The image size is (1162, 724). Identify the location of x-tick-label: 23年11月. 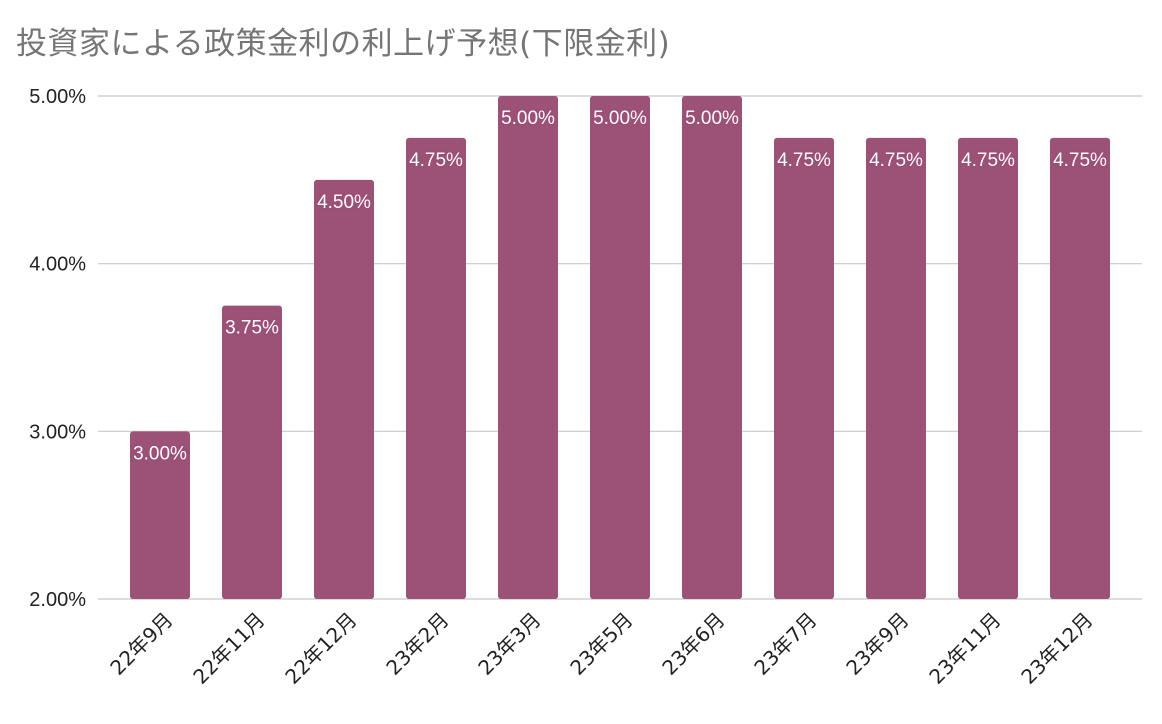
(964, 648).